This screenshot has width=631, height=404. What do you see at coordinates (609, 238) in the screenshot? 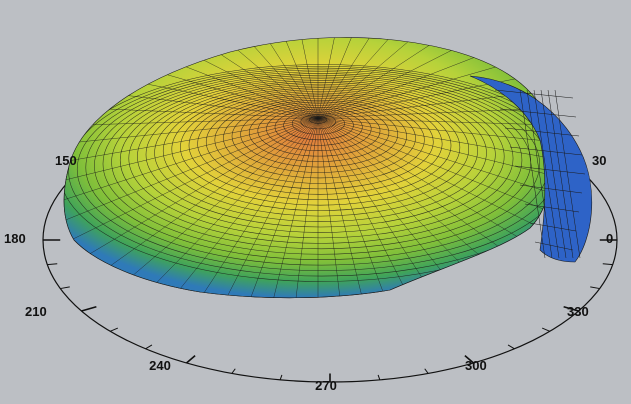
I see `tick-label-0: 0` at bounding box center [609, 238].